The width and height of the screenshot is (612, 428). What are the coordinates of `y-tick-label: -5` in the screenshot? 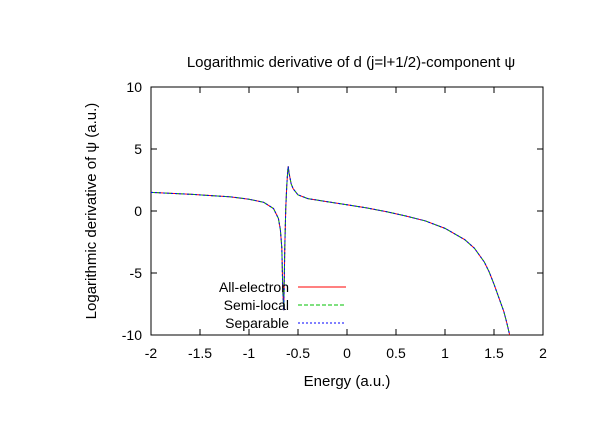 It's located at (136, 273).